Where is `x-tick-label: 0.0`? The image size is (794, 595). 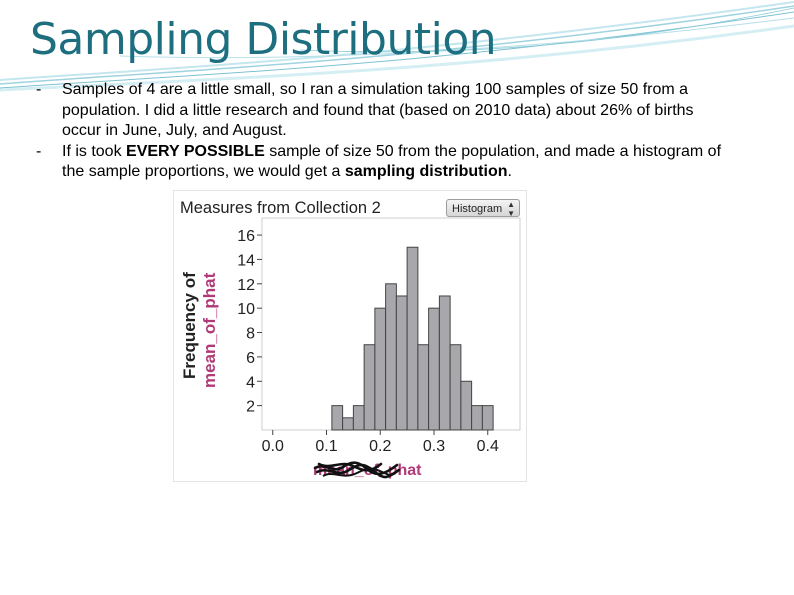
x-tick-label: 0.0 is located at coordinates (273, 446).